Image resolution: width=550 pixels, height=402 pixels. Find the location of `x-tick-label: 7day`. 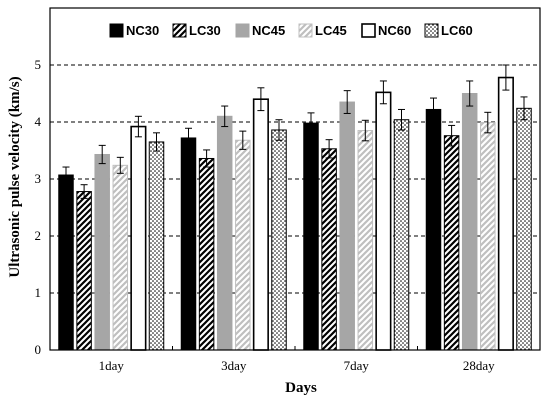

x-tick-label: 7day is located at coordinates (357, 365).